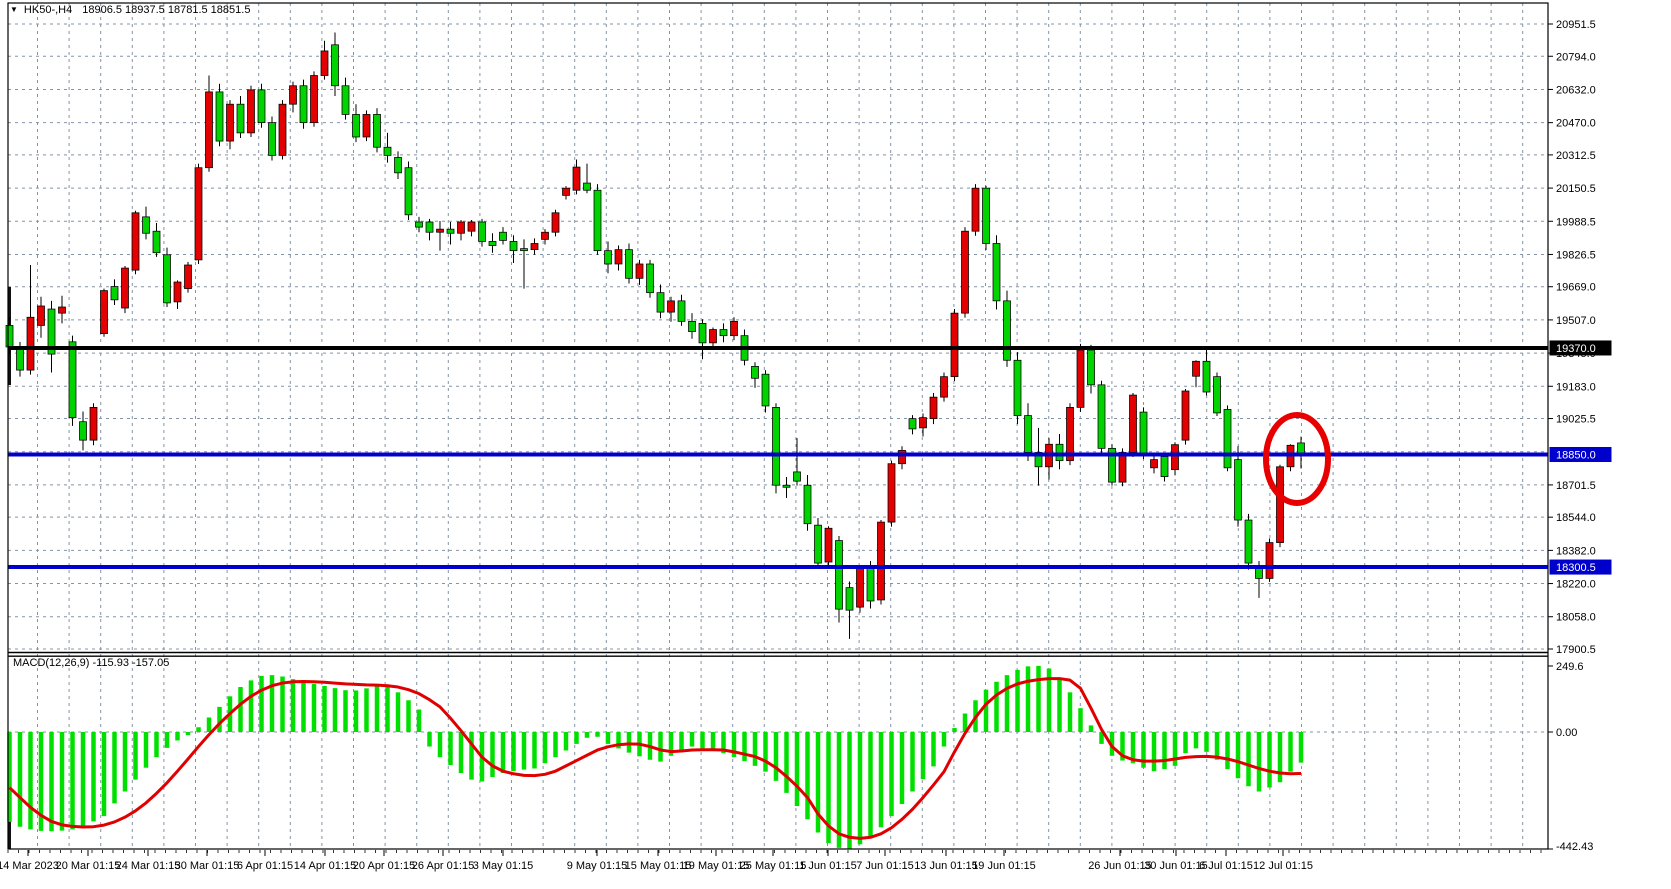 The width and height of the screenshot is (1671, 889). What do you see at coordinates (1576, 57) in the screenshot?
I see `price-axis-label: 20794.0` at bounding box center [1576, 57].